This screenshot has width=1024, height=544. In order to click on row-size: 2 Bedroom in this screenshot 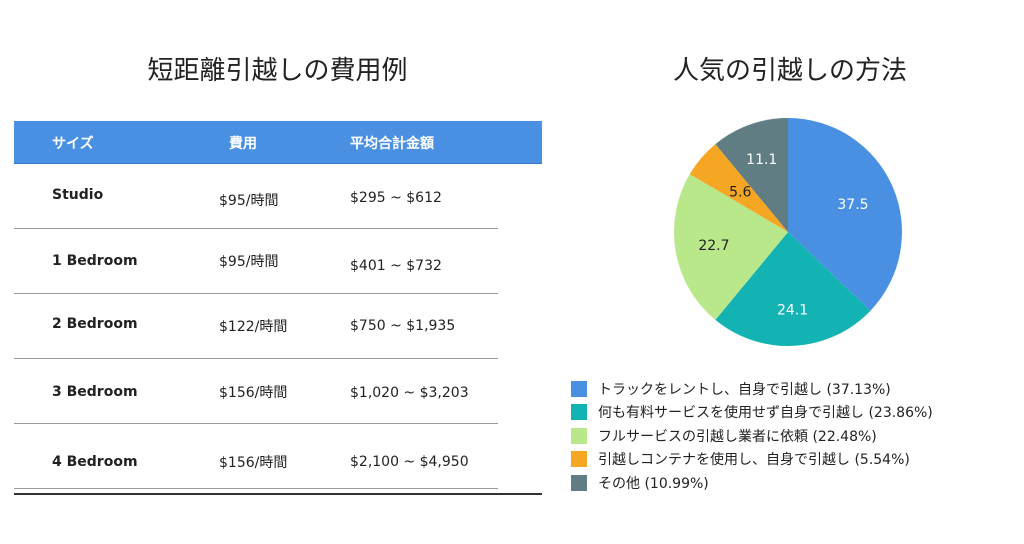, I will do `click(95, 324)`.